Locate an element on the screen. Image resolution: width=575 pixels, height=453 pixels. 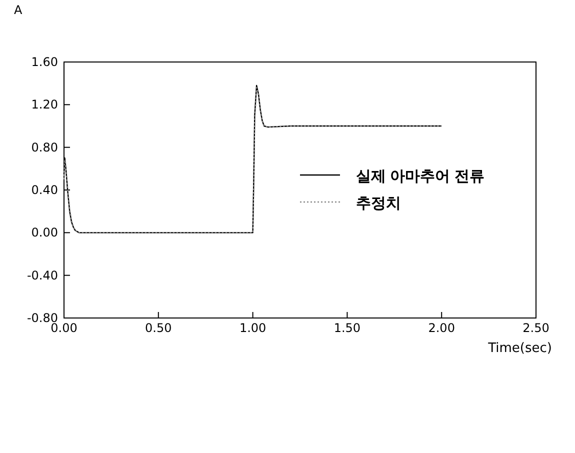
y-tick-label: 0.40 is located at coordinates (44, 190).